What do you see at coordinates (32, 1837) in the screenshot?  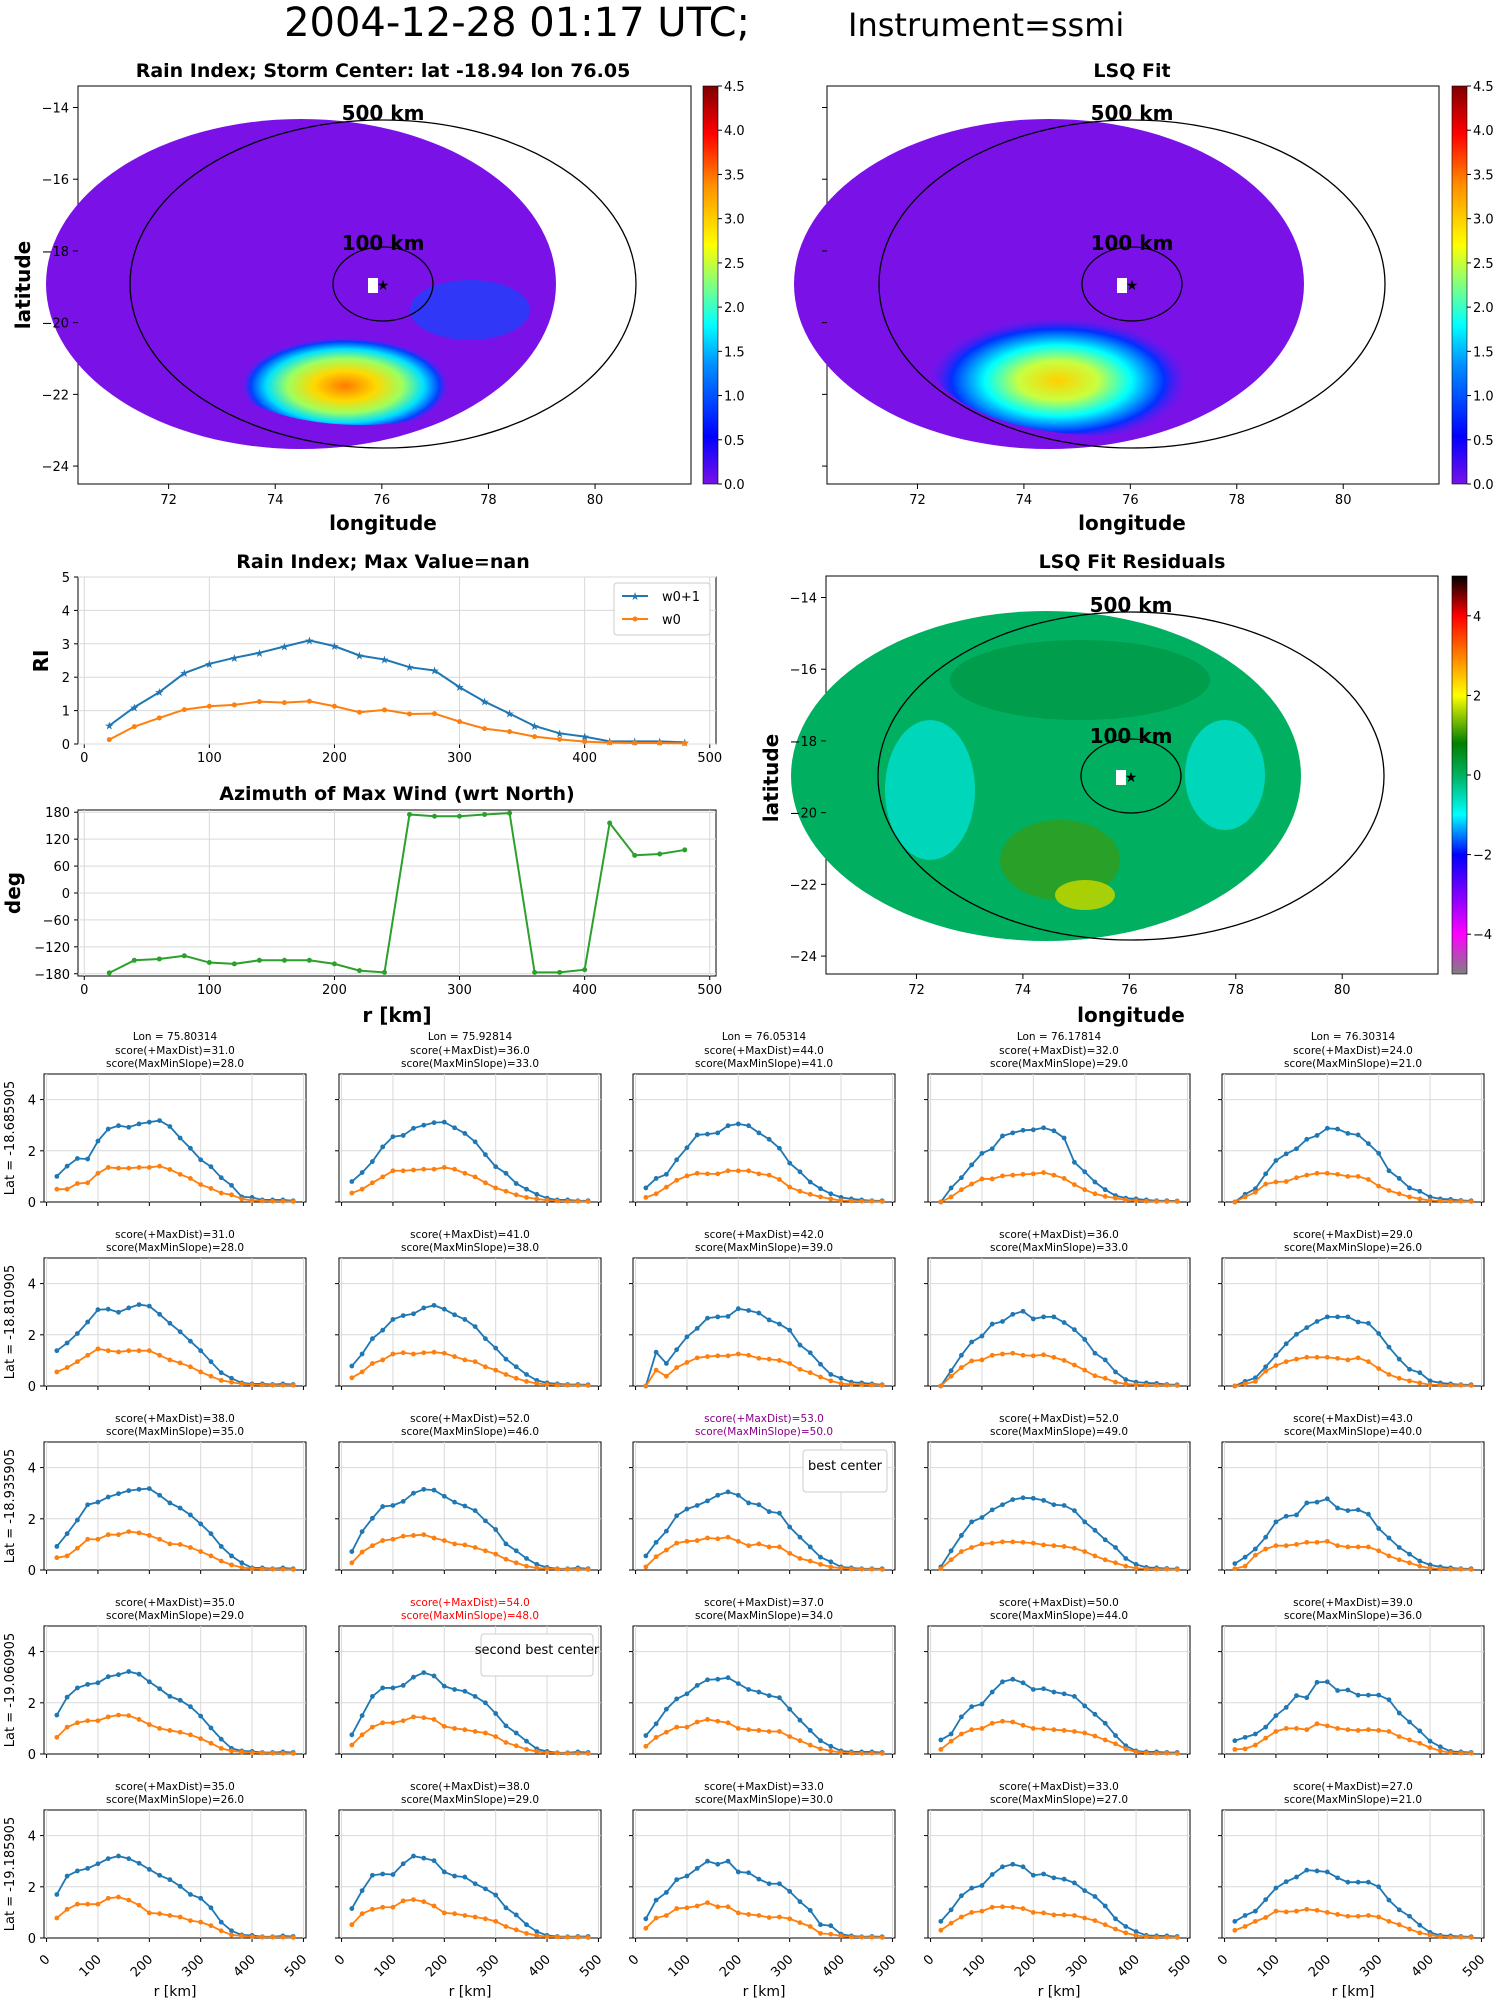 I see `y-tick-label: 4` at bounding box center [32, 1837].